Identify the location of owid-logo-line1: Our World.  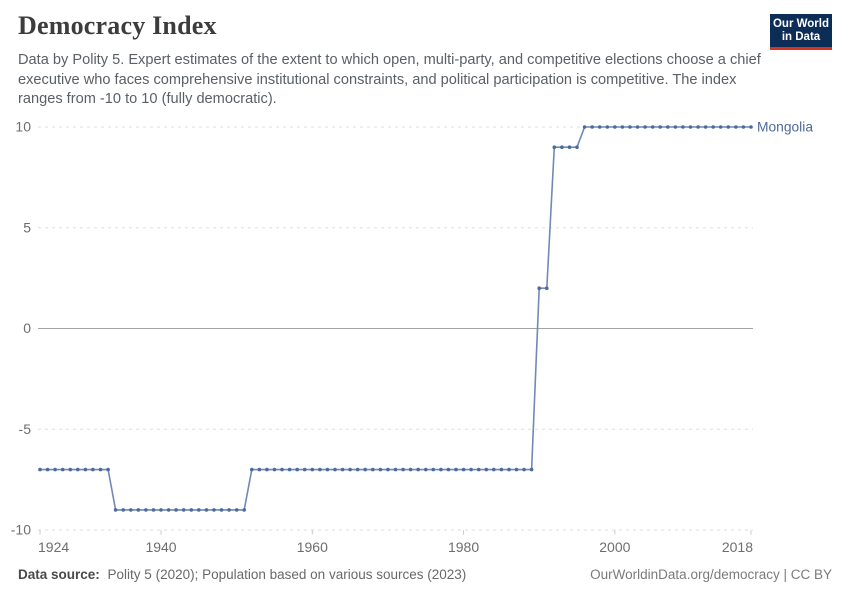
(800, 23).